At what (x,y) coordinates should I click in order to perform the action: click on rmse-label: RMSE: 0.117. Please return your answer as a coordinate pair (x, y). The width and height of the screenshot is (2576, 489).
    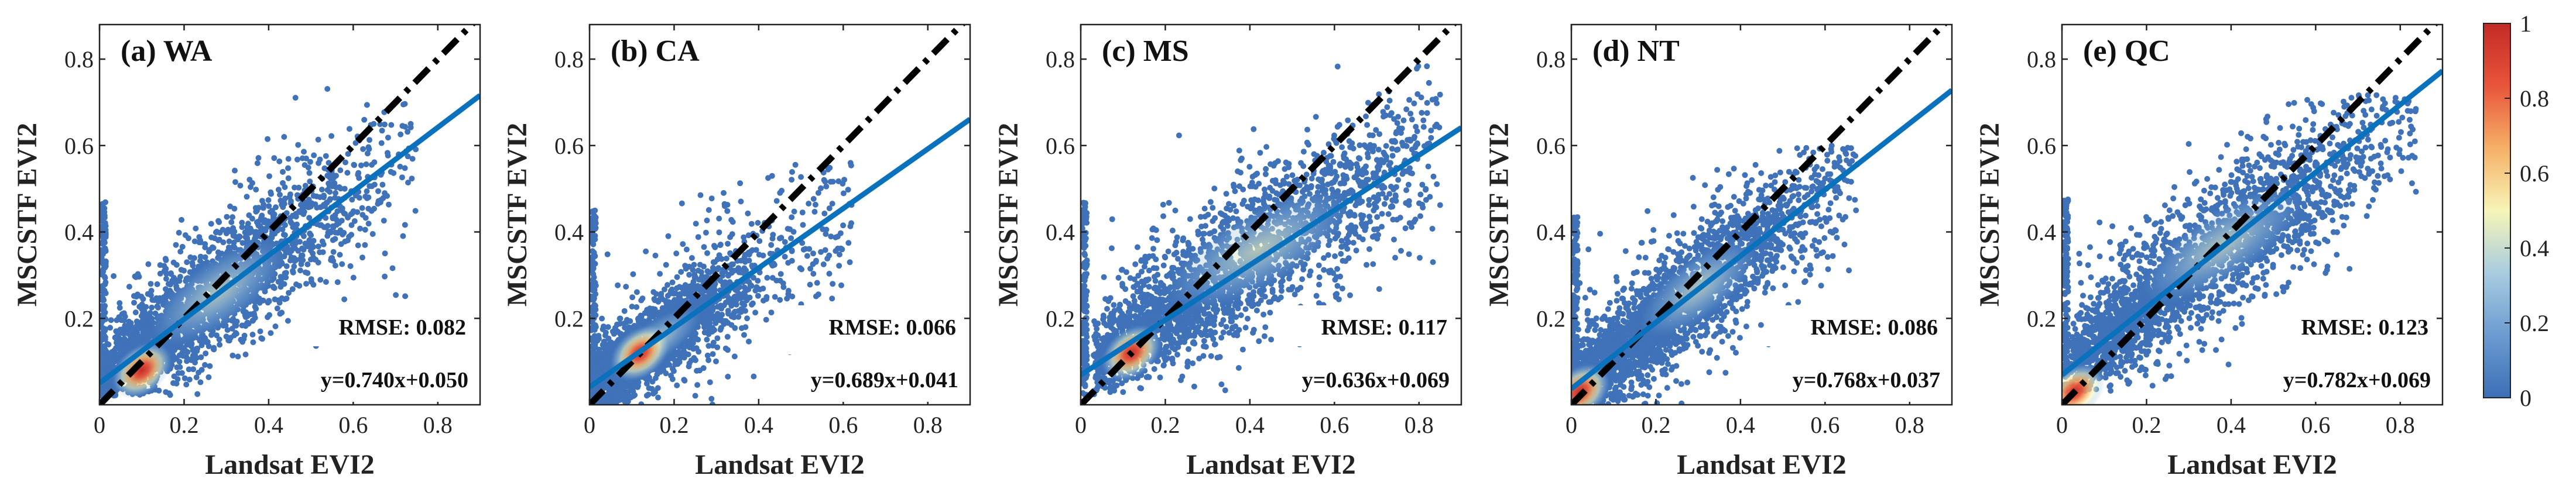
    Looking at the image, I should click on (1384, 327).